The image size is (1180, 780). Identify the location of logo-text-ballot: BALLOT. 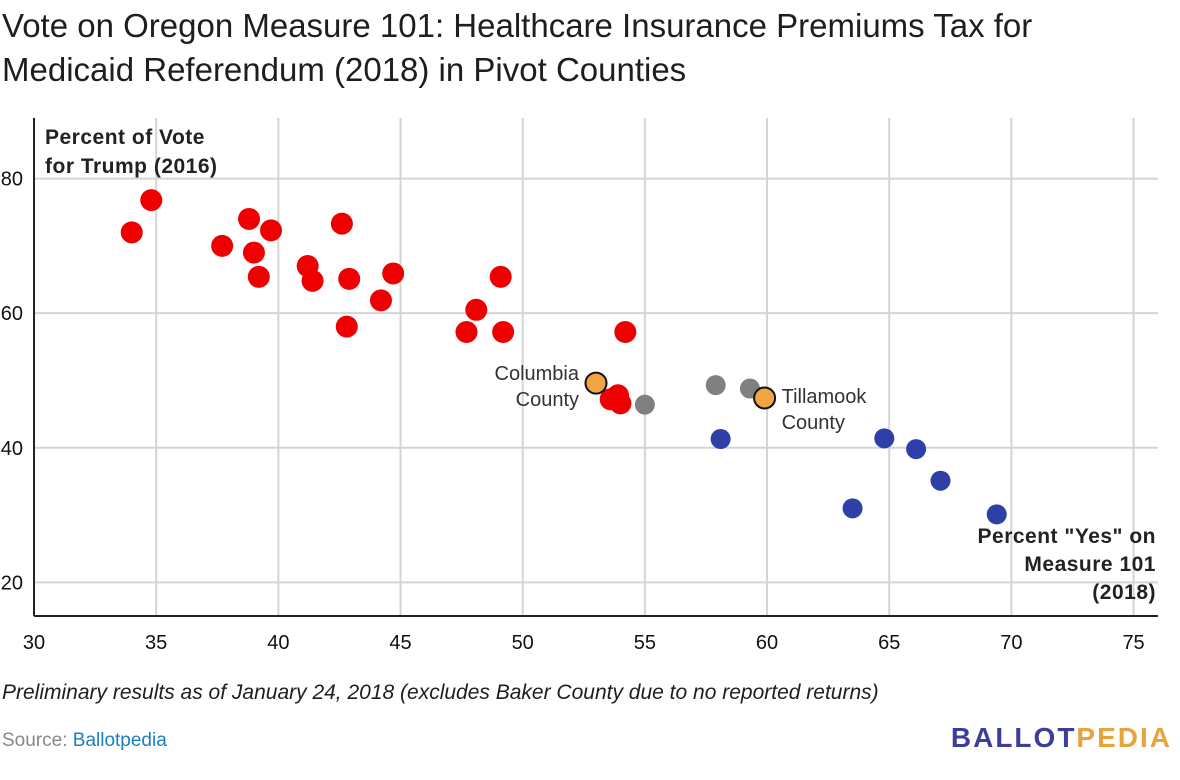
(1013, 737).